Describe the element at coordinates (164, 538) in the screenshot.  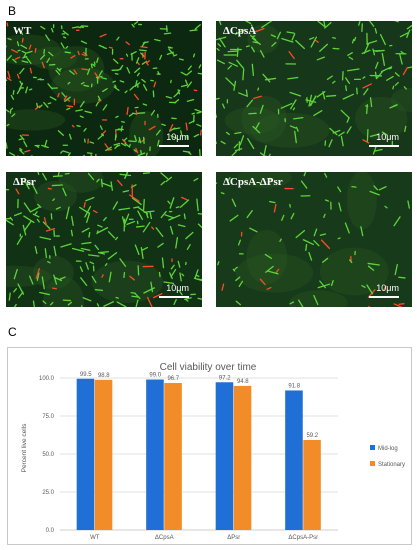
I see `x-tick-label: ΔCpsA` at that location.